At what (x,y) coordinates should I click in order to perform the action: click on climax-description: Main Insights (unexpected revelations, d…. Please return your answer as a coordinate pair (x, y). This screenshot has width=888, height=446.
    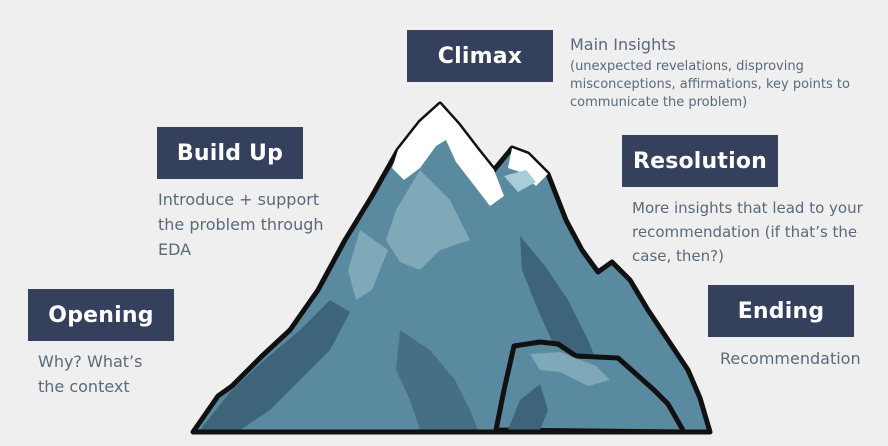
    Looking at the image, I should click on (725, 73).